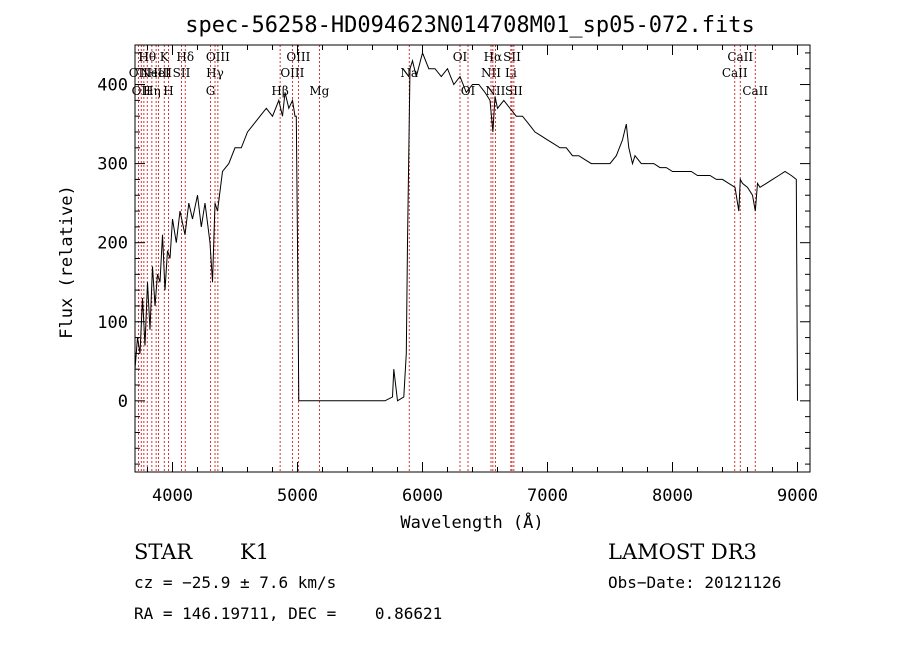  Describe the element at coordinates (511, 73) in the screenshot. I see `line-marker-label: Li` at that location.